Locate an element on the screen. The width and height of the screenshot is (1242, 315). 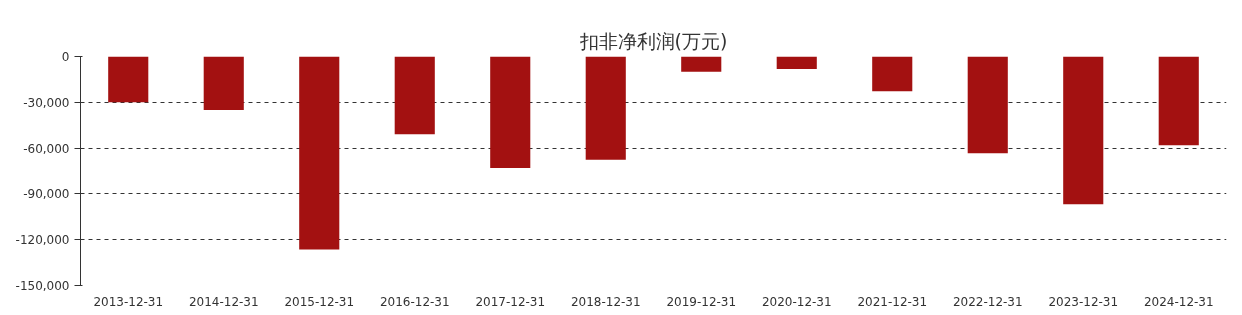
x-tick-label: 2021-12-31 is located at coordinates (892, 301).